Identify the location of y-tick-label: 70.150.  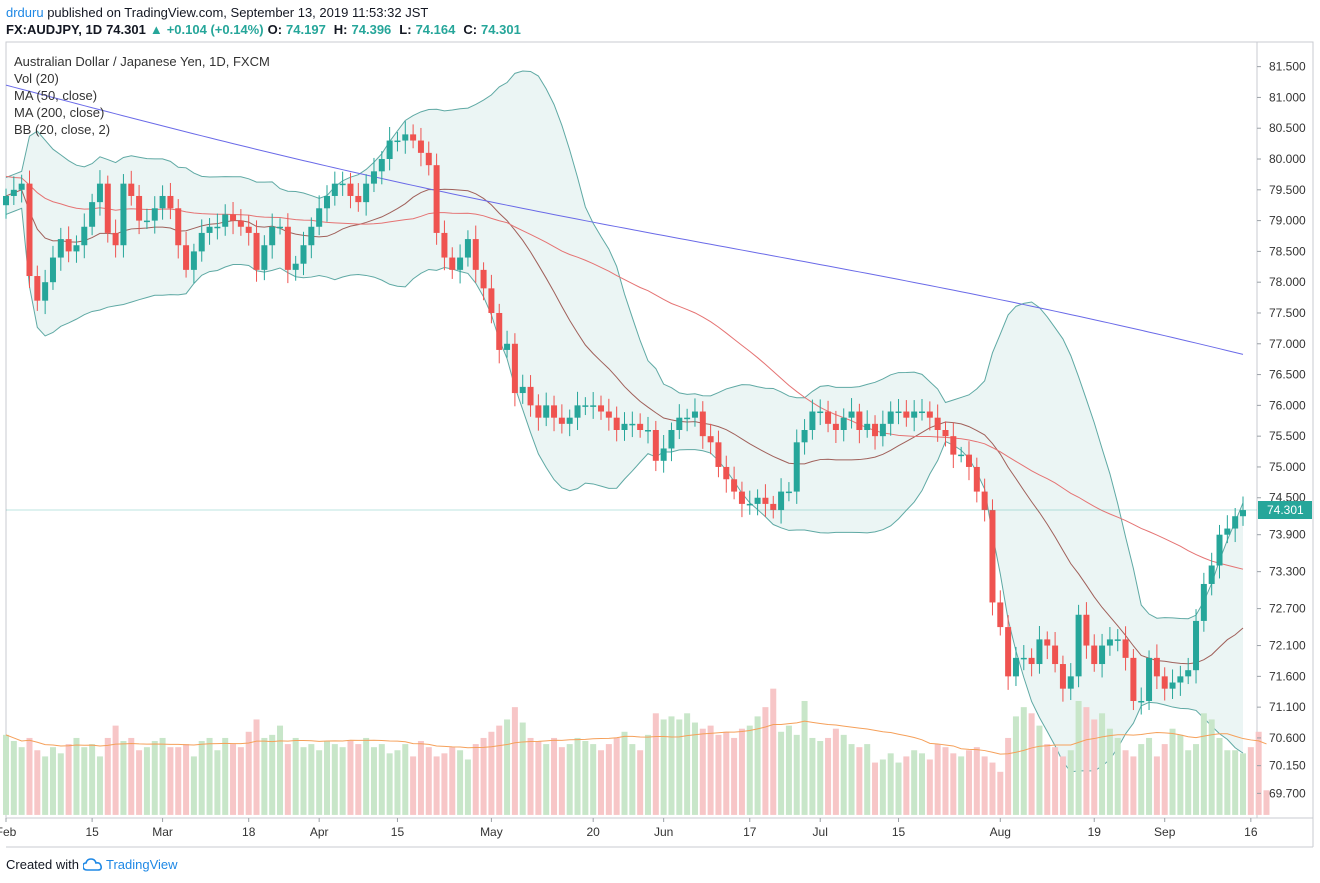
(1287, 766).